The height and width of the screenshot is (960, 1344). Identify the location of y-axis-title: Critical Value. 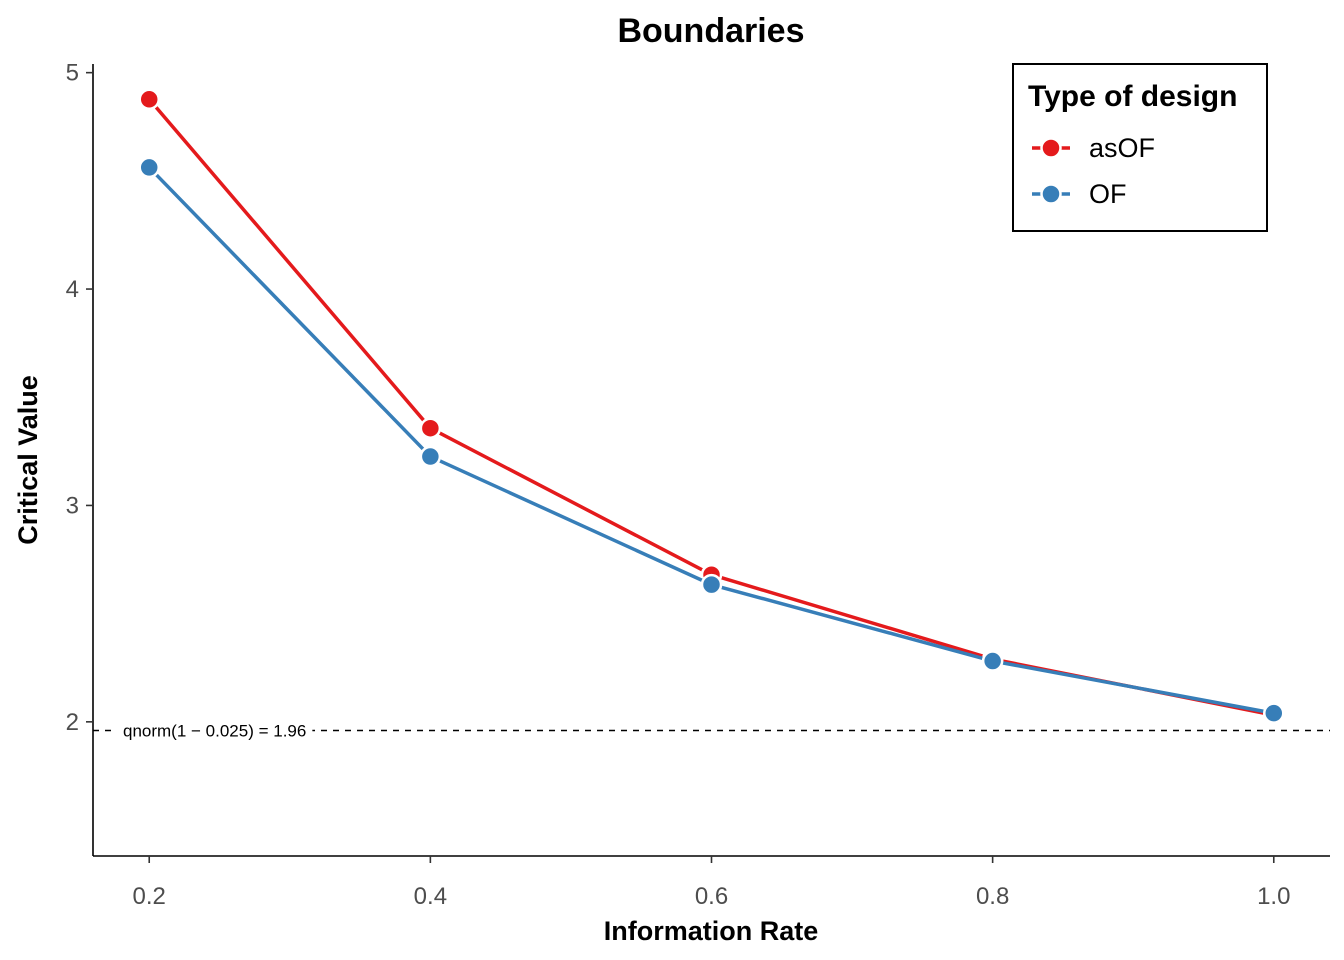
(28, 460).